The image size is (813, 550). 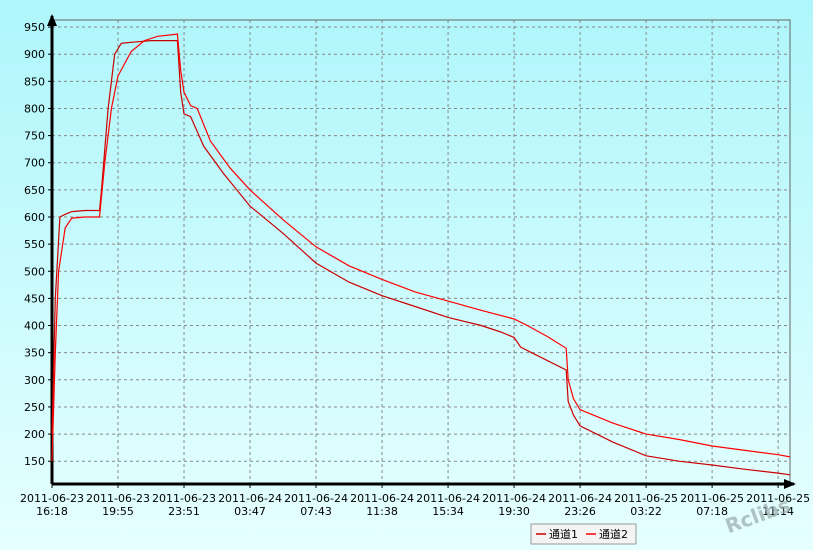 I want to click on y-tick-label: 150, so click(x=34, y=461).